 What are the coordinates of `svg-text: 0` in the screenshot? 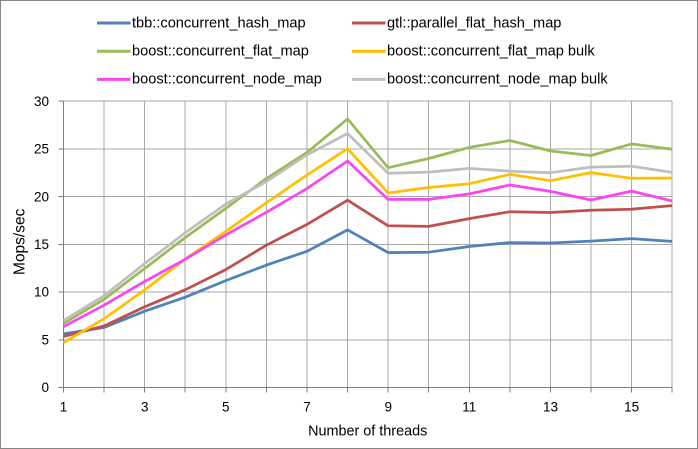 It's located at (45, 387).